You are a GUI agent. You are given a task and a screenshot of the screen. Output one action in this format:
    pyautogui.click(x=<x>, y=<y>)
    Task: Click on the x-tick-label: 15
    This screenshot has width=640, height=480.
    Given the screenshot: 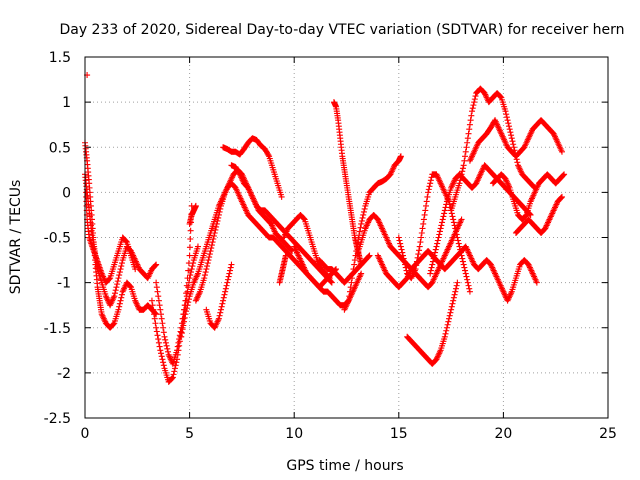 What is the action you would take?
    pyautogui.click(x=399, y=434)
    